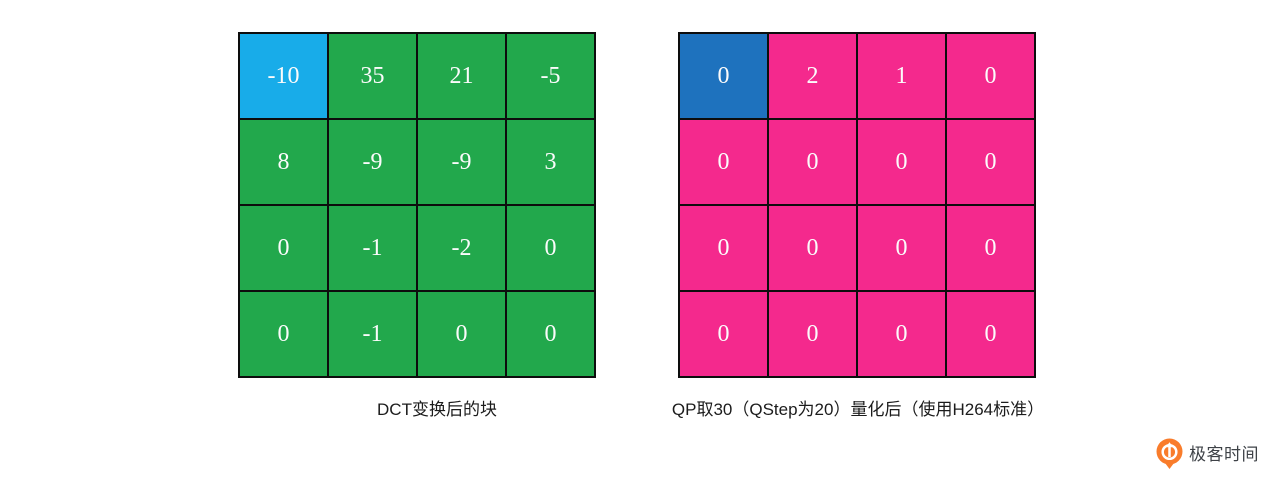 The height and width of the screenshot is (484, 1280). Describe the element at coordinates (283, 76) in the screenshot. I see `grid-cell: -10` at that location.